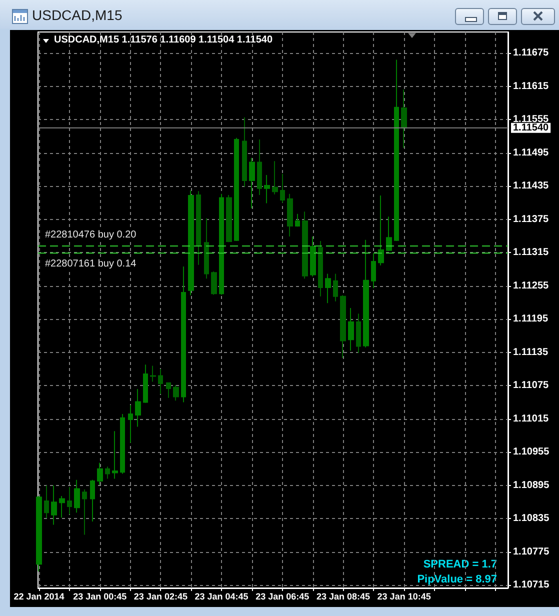  Describe the element at coordinates (221, 597) in the screenshot. I see `x-tick-label: 23 Jan 04:45` at that location.